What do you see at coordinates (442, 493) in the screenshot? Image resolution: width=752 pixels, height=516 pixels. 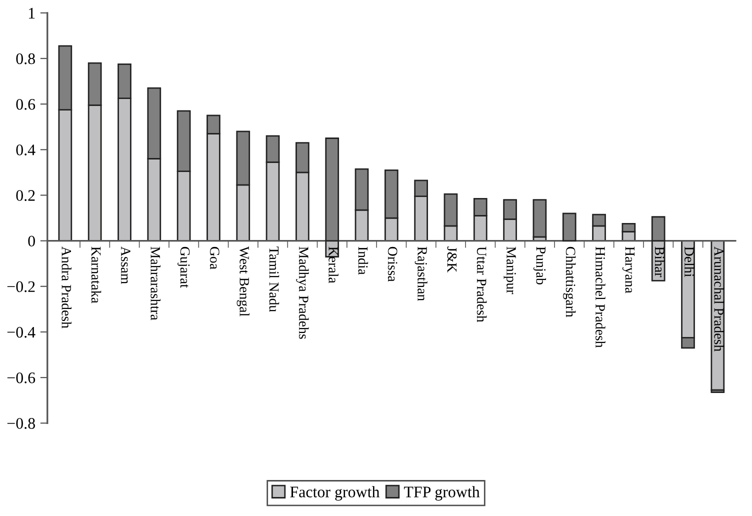 I see `legend-label: TFP growth` at bounding box center [442, 493].